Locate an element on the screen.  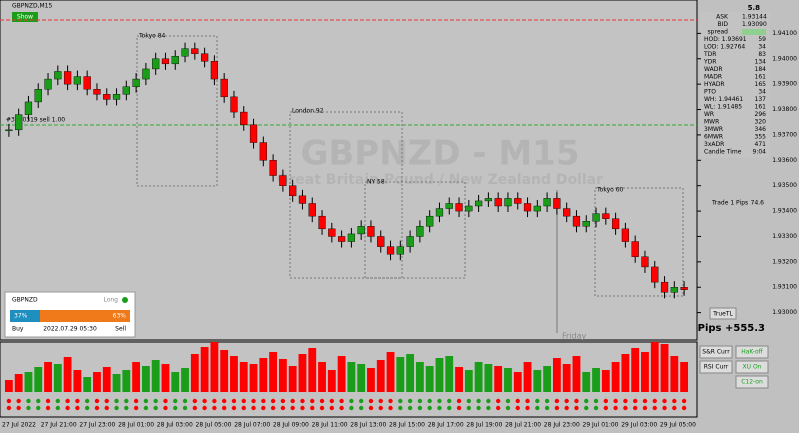
info-value: 165 is located at coordinates (761, 84).